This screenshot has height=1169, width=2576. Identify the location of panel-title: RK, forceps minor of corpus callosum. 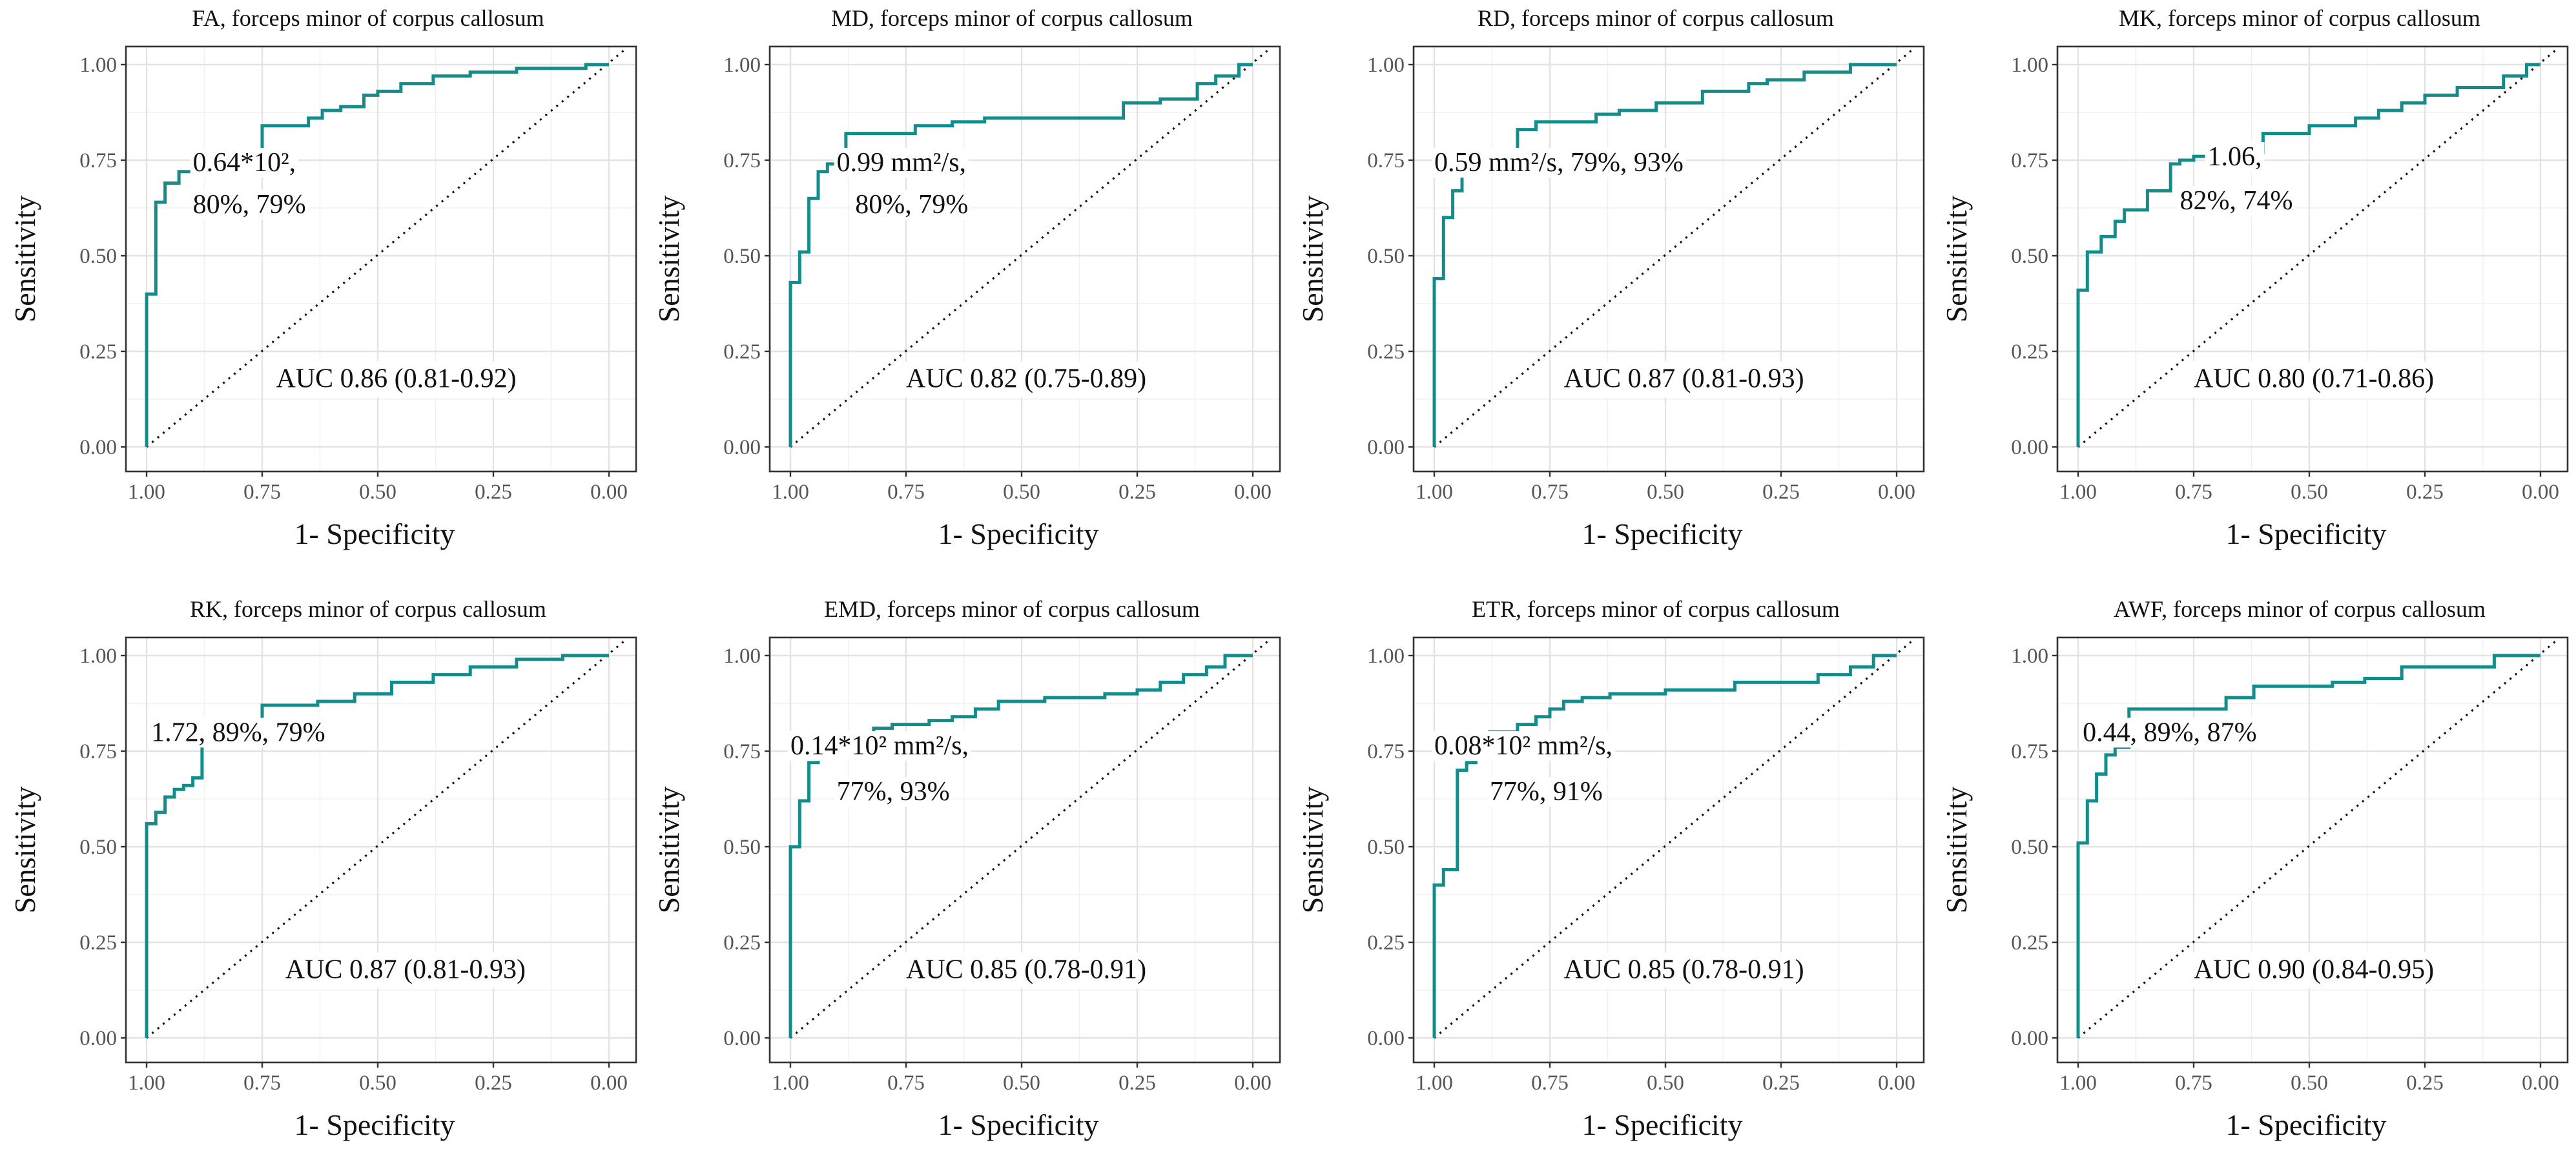
(368, 609).